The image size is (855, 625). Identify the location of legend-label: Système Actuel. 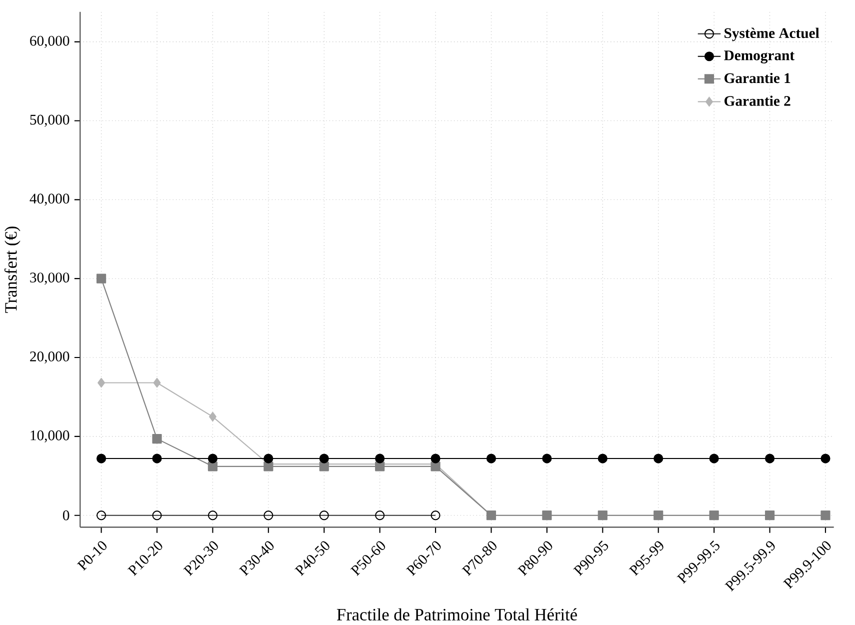
(772, 35).